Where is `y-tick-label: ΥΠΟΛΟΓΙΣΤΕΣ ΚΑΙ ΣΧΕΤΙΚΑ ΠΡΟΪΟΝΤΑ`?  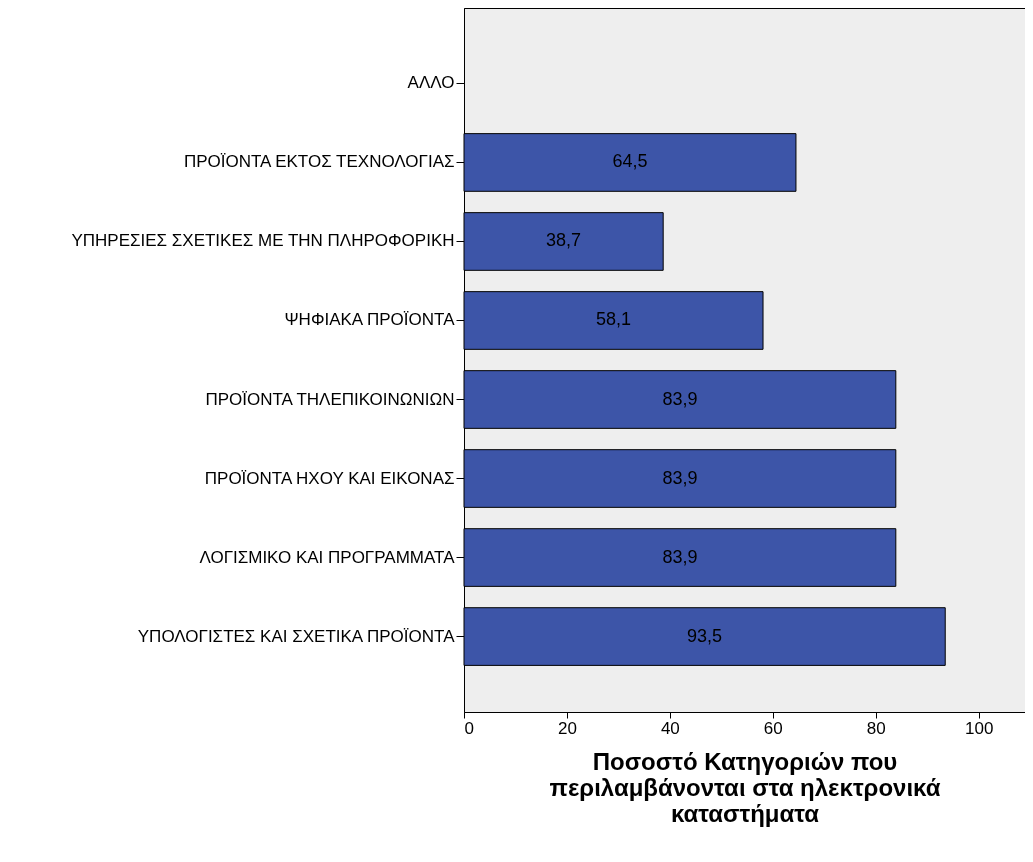 y-tick-label: ΥΠΟΛΟΓΙΣΤΕΣ ΚΑΙ ΣΧΕΤΙΚΑ ΠΡΟΪΟΝΤΑ is located at coordinates (296, 636).